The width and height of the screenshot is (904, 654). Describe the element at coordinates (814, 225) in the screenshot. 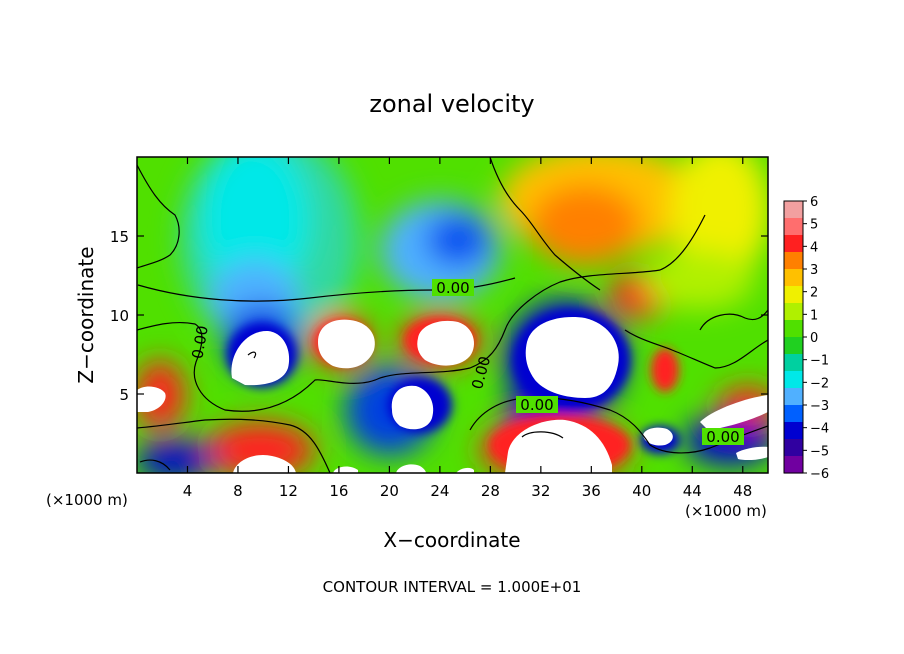

I see `colorbar-label: 5` at that location.